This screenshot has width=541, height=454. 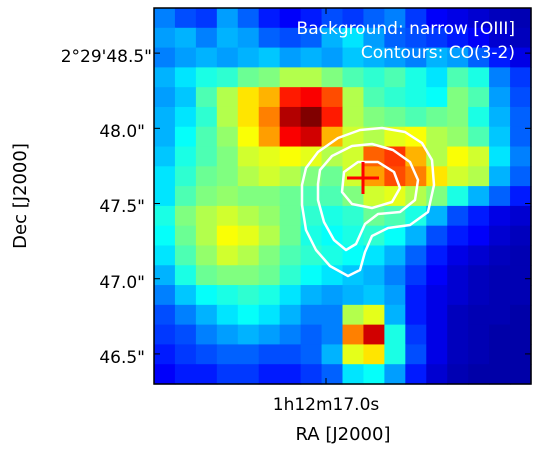 What do you see at coordinates (343, 434) in the screenshot?
I see `x-axis-label: RA [J2000]` at bounding box center [343, 434].